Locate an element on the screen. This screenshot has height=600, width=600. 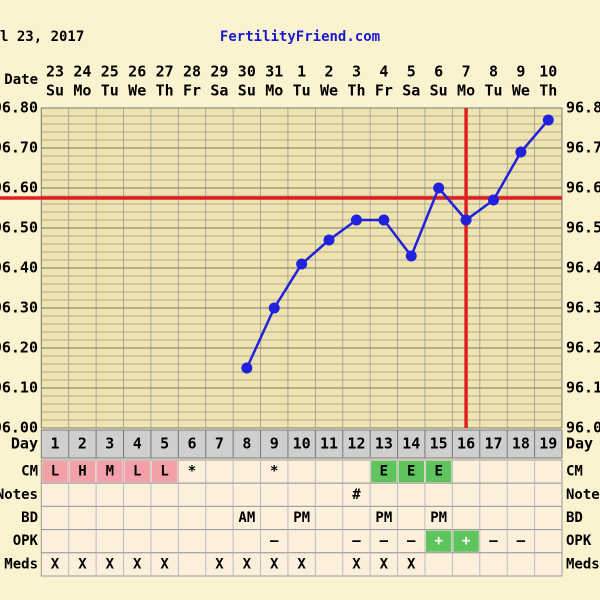
weekday-label: Fr is located at coordinates (192, 91).